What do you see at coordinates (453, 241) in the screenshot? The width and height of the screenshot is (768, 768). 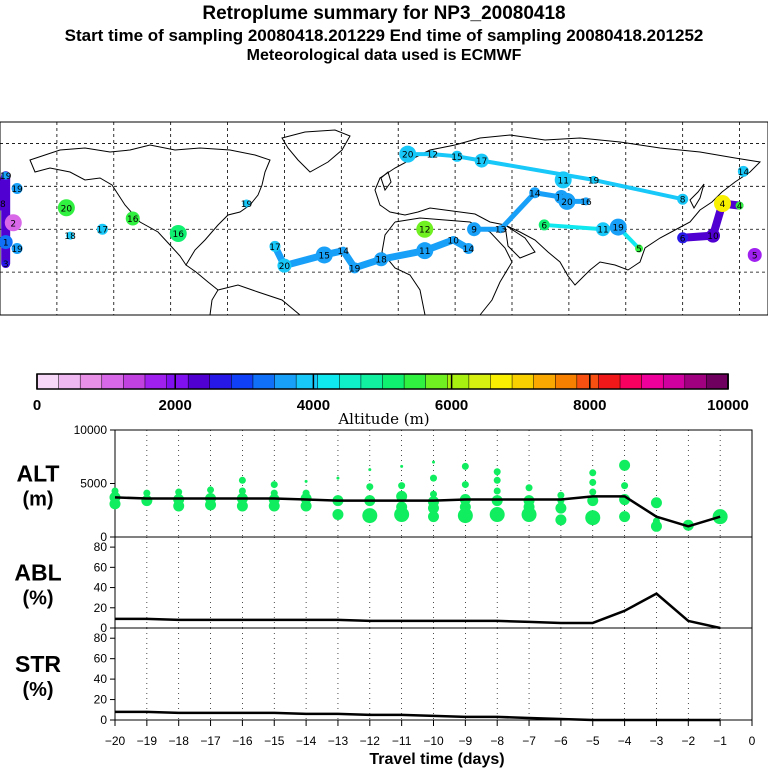 I see `plume-age-text: 10` at bounding box center [453, 241].